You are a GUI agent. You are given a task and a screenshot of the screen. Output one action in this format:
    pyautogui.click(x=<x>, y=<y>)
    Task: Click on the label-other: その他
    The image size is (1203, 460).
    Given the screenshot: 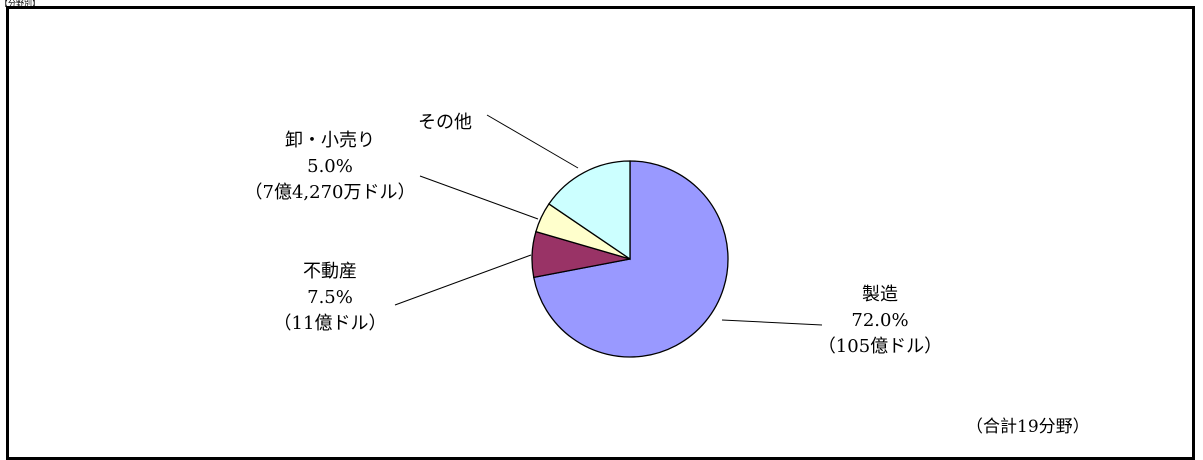 What is the action you would take?
    pyautogui.click(x=445, y=122)
    